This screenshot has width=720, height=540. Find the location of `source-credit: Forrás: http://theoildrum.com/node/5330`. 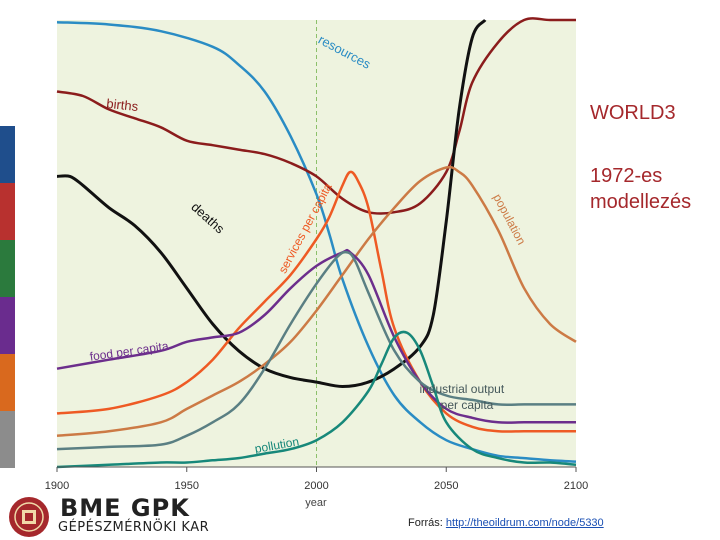

source-credit: Forrás: http://theoildrum.com/node/5330 is located at coordinates (506, 523).